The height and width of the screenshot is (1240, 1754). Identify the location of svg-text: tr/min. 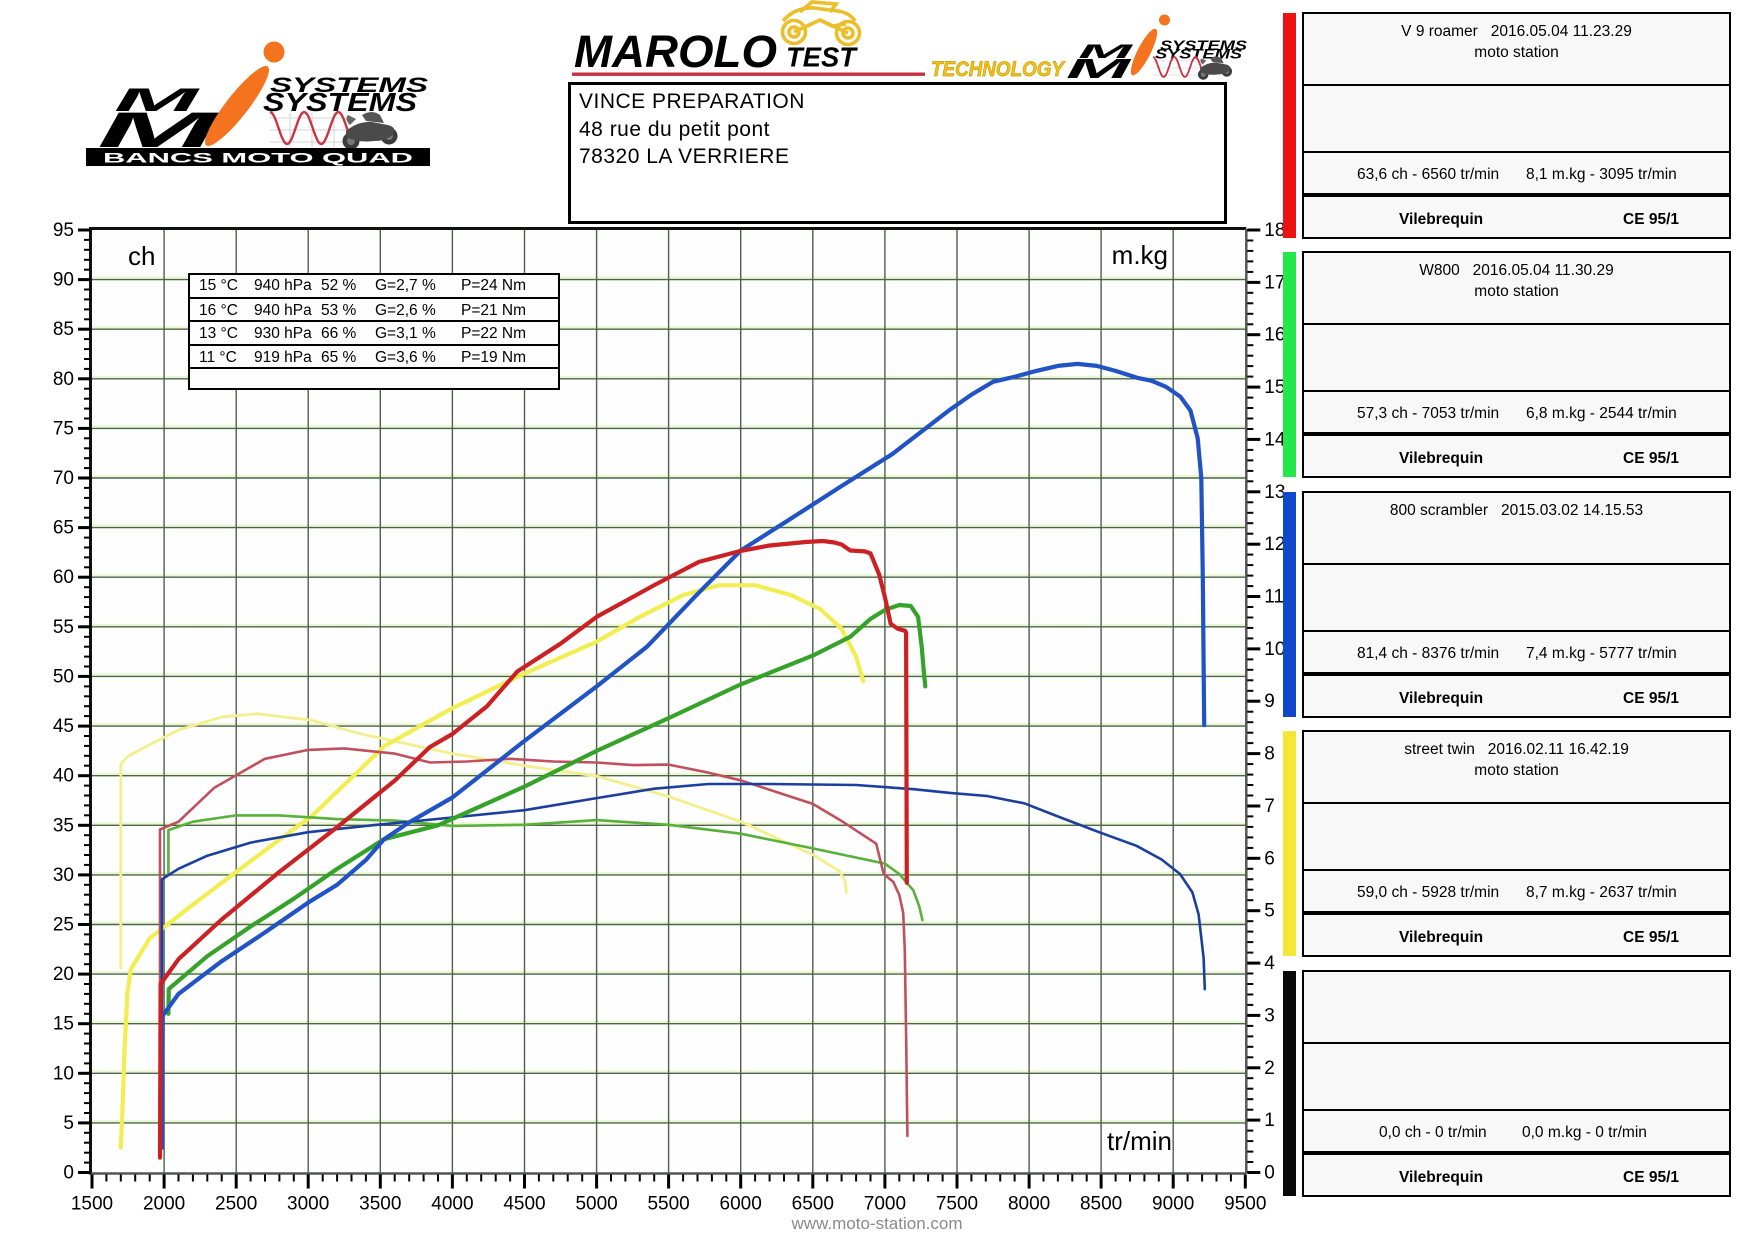
(1139, 1141).